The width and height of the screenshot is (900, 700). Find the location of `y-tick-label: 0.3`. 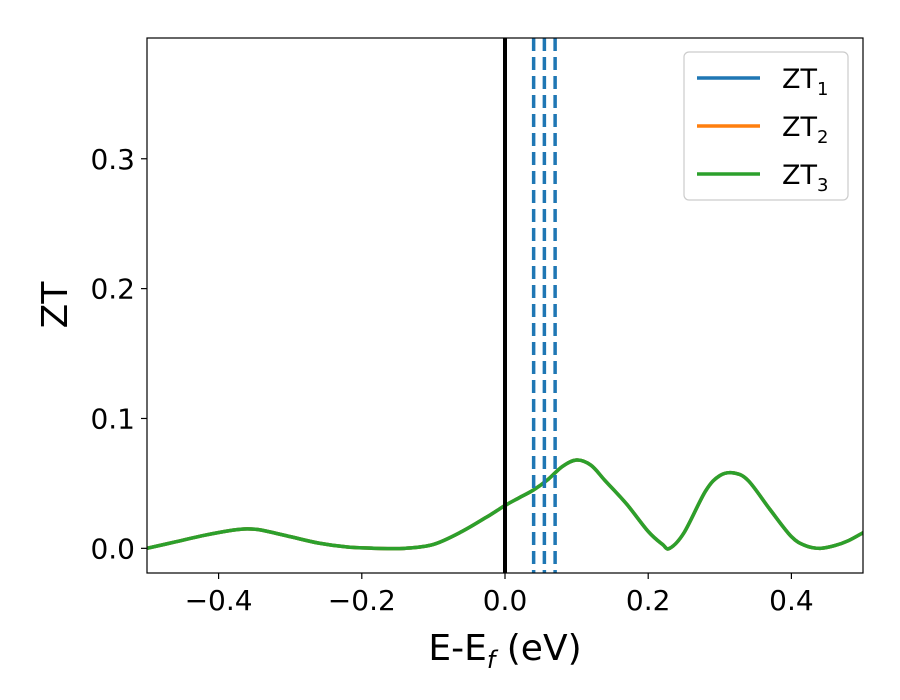

y-tick-label: 0.3 is located at coordinates (112, 159).